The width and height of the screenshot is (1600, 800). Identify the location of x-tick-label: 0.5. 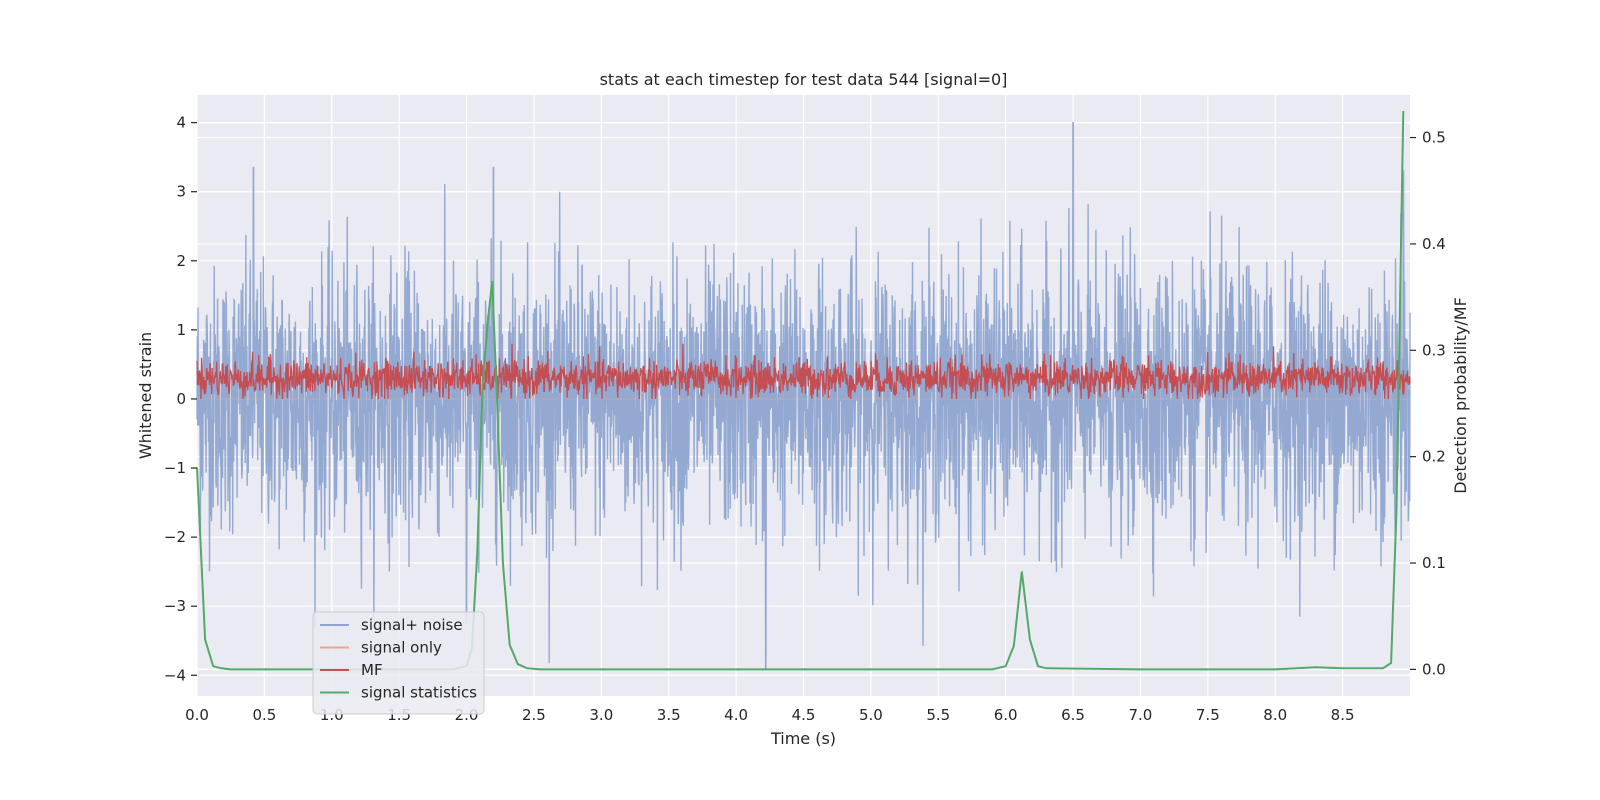
(264, 715).